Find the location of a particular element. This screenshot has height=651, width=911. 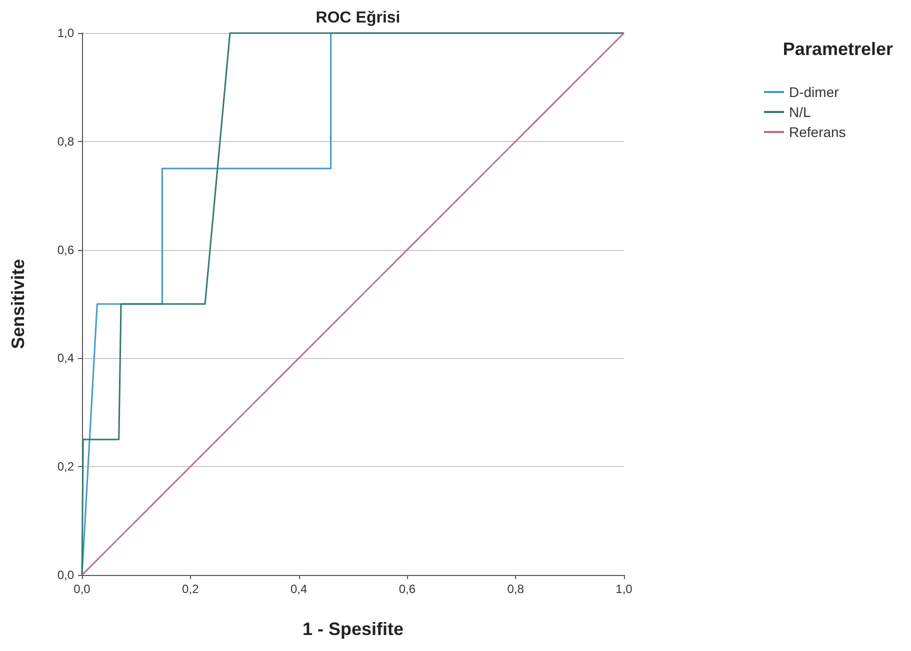

legend-label: Referans is located at coordinates (817, 132).